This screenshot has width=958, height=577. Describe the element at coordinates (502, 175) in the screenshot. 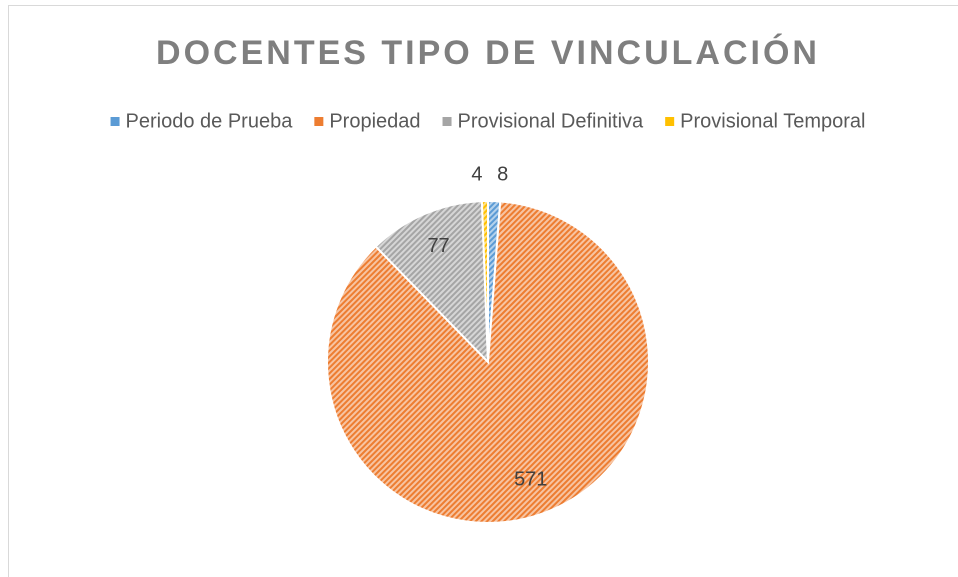

I see `data-label: 8` at that location.